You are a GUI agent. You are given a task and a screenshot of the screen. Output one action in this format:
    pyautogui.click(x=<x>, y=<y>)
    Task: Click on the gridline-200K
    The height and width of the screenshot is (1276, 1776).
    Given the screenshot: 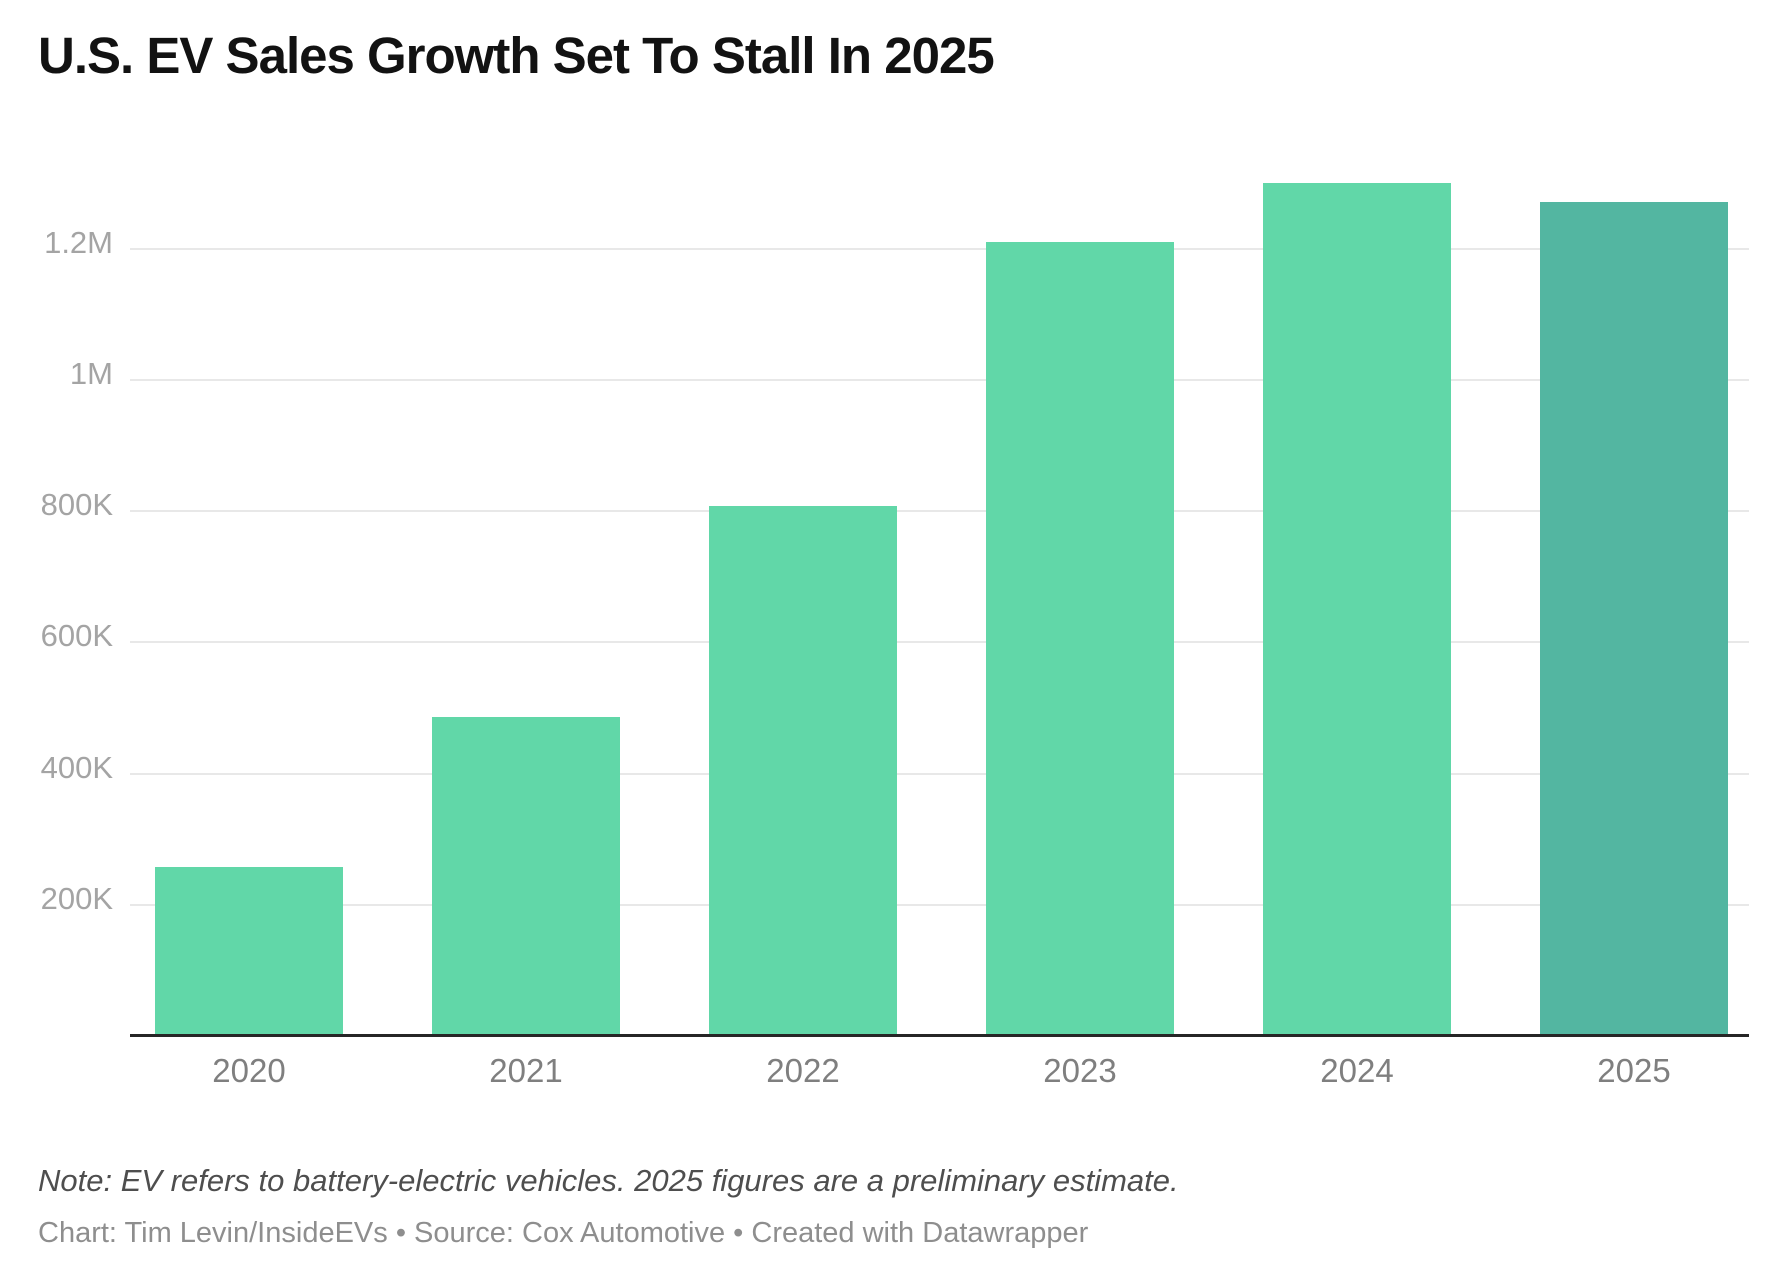 What is the action you would take?
    pyautogui.click(x=939, y=904)
    